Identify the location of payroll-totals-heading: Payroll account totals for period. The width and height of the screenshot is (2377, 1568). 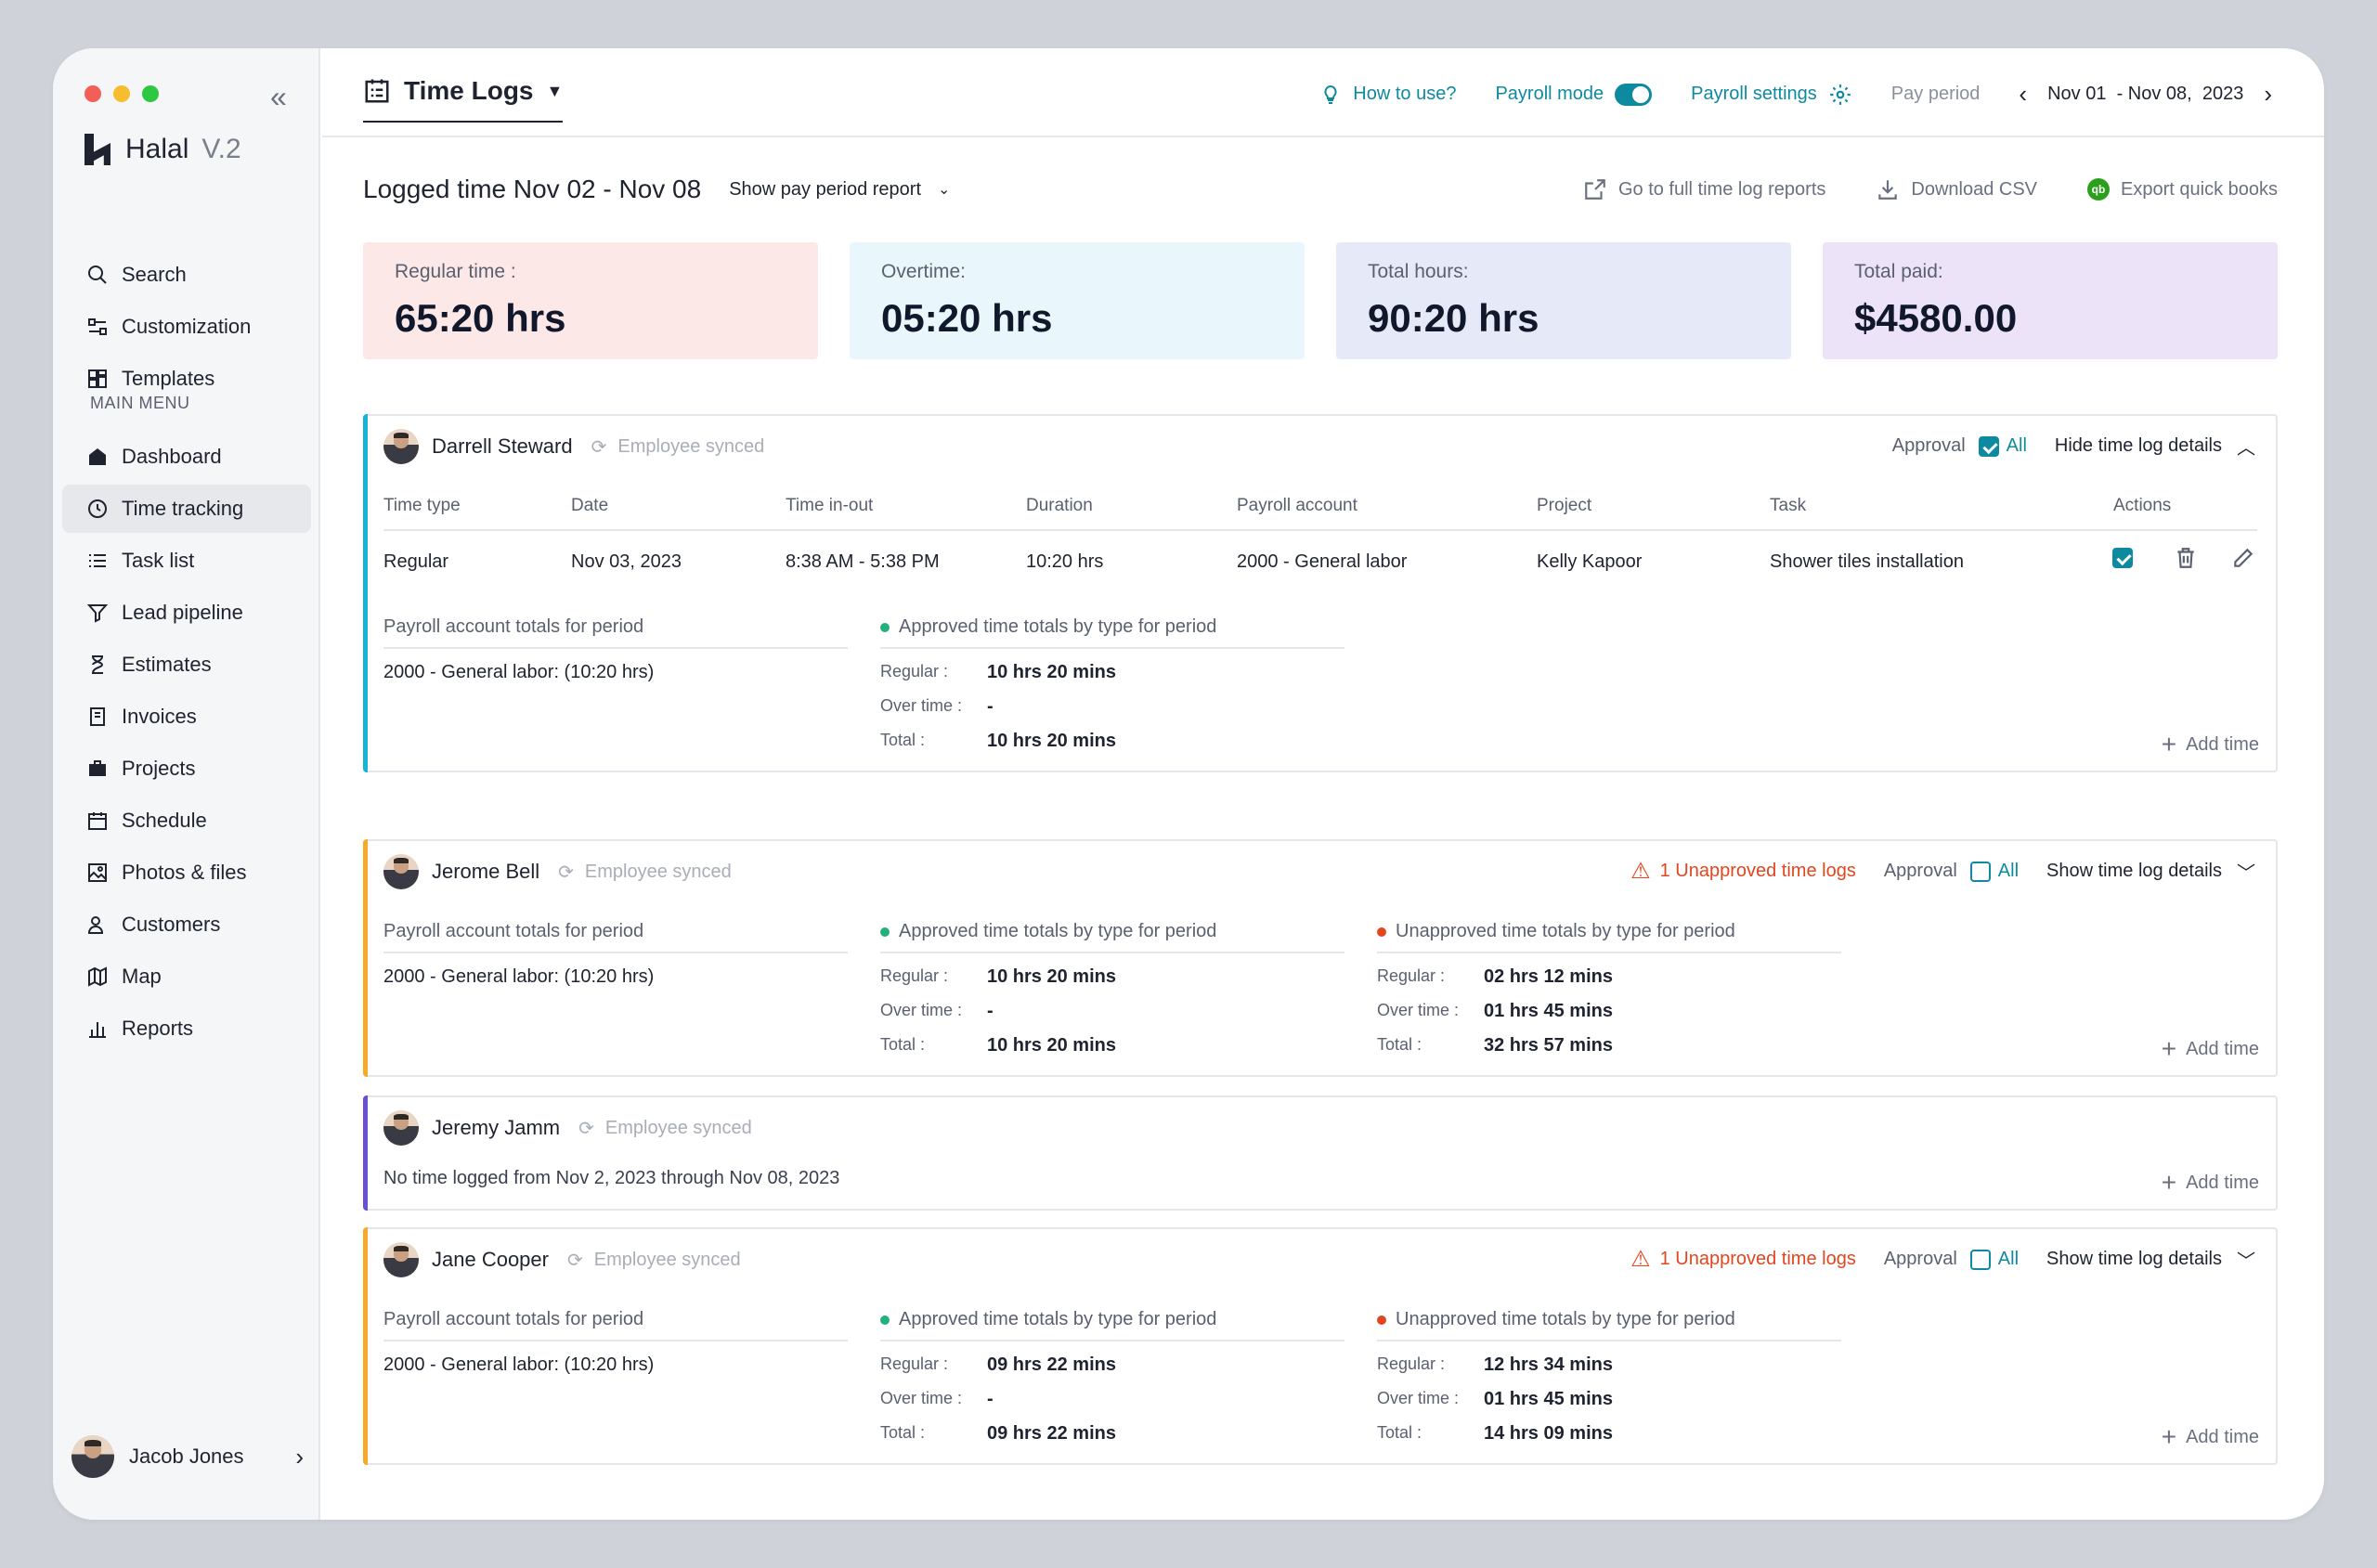
(615, 1325).